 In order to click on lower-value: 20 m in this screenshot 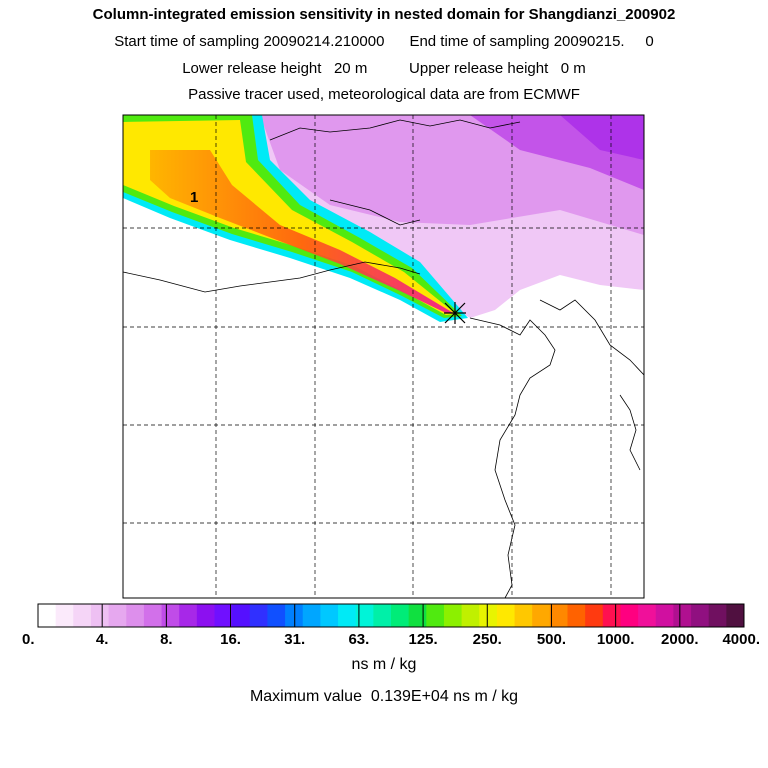, I will do `click(350, 68)`.